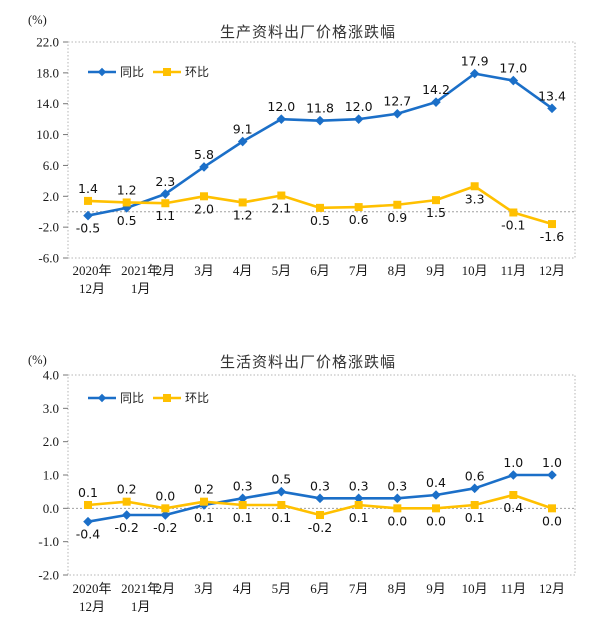  I want to click on x-axis-label: 2月, so click(166, 588).